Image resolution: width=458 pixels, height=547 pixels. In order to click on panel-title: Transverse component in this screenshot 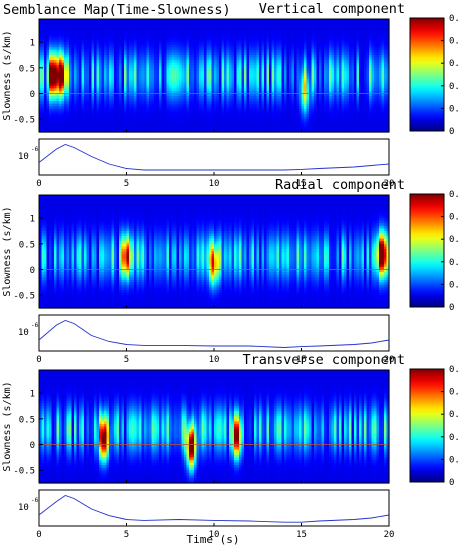, I will do `click(323, 360)`.